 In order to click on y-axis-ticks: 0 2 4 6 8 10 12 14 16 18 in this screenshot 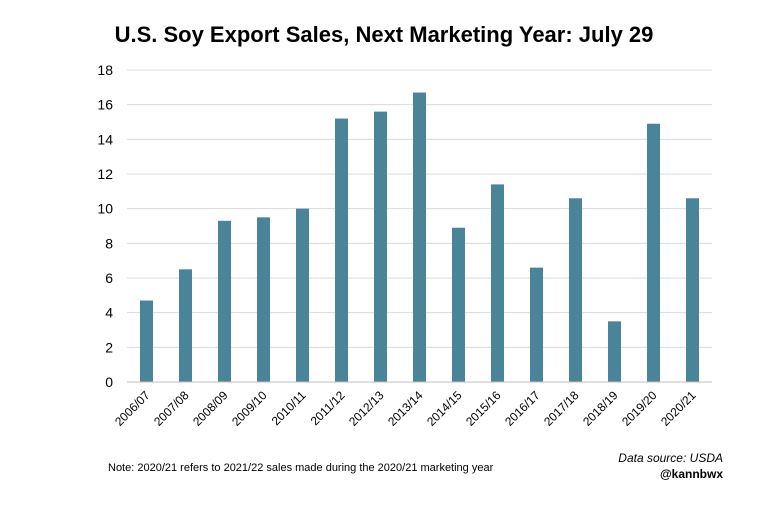, I will do `click(105, 226)`.